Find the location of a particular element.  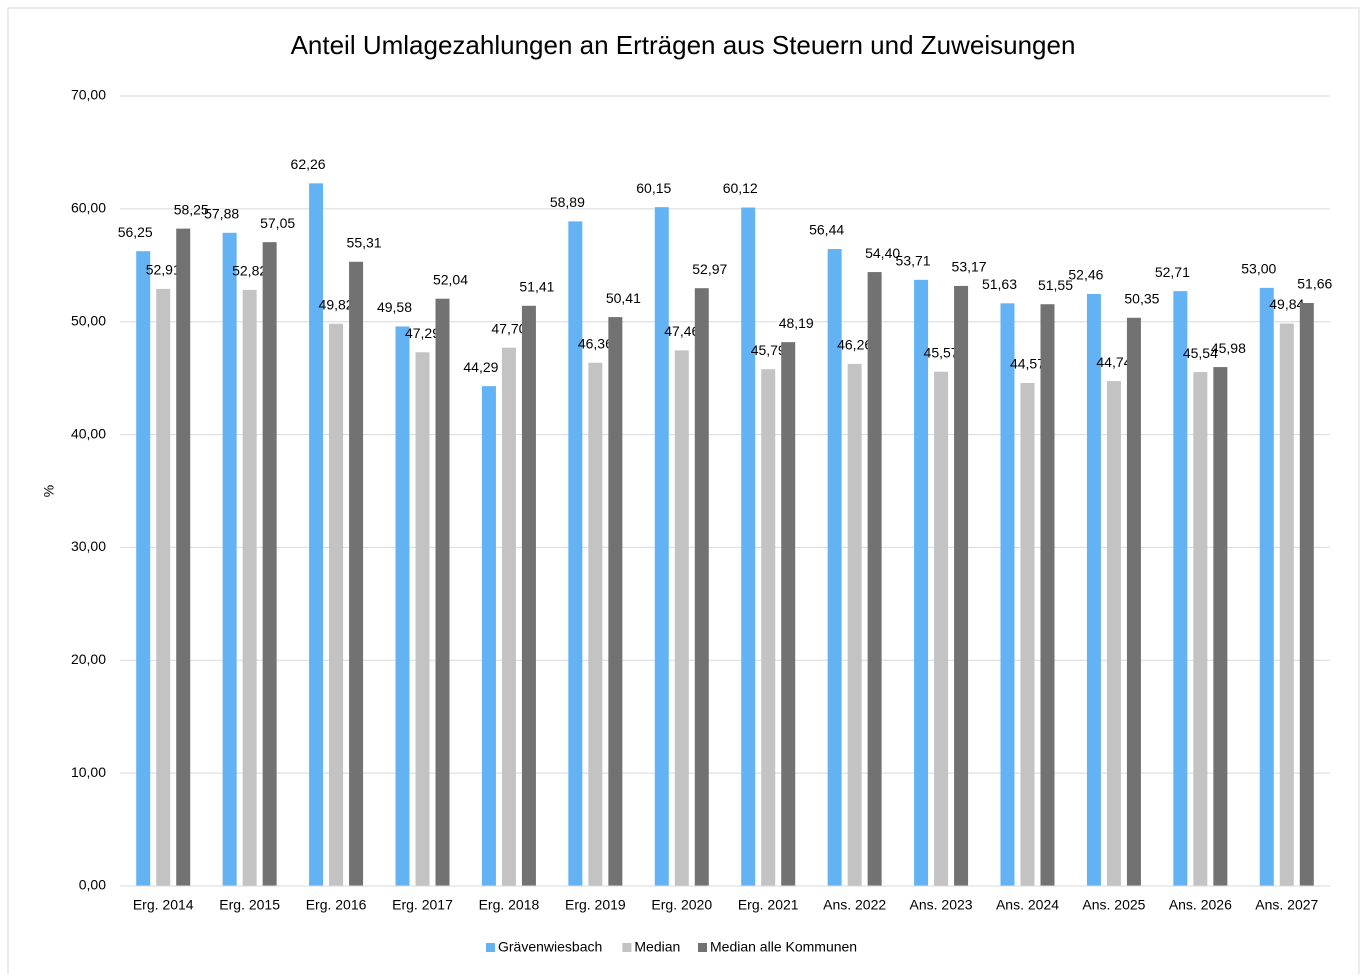

data-label: 44,74 is located at coordinates (1113, 362).